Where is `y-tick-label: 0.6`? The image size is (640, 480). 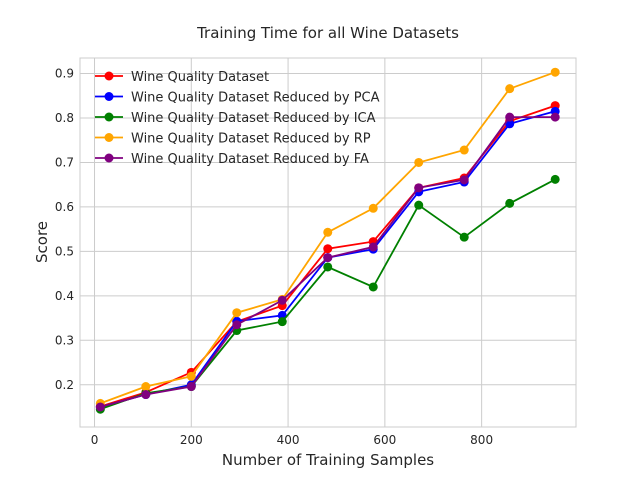
y-tick-label: 0.6 is located at coordinates (64, 207).